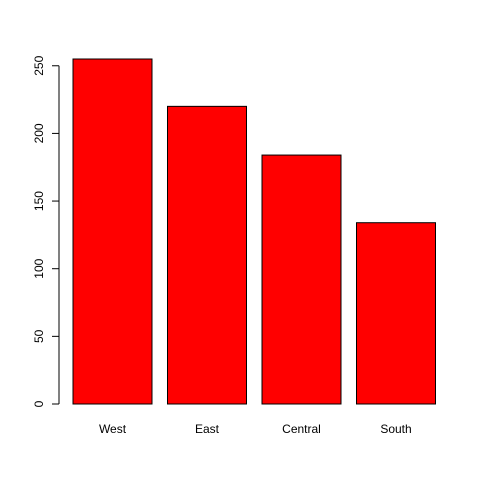  I want to click on y-tick-label: 100, so click(39, 268).